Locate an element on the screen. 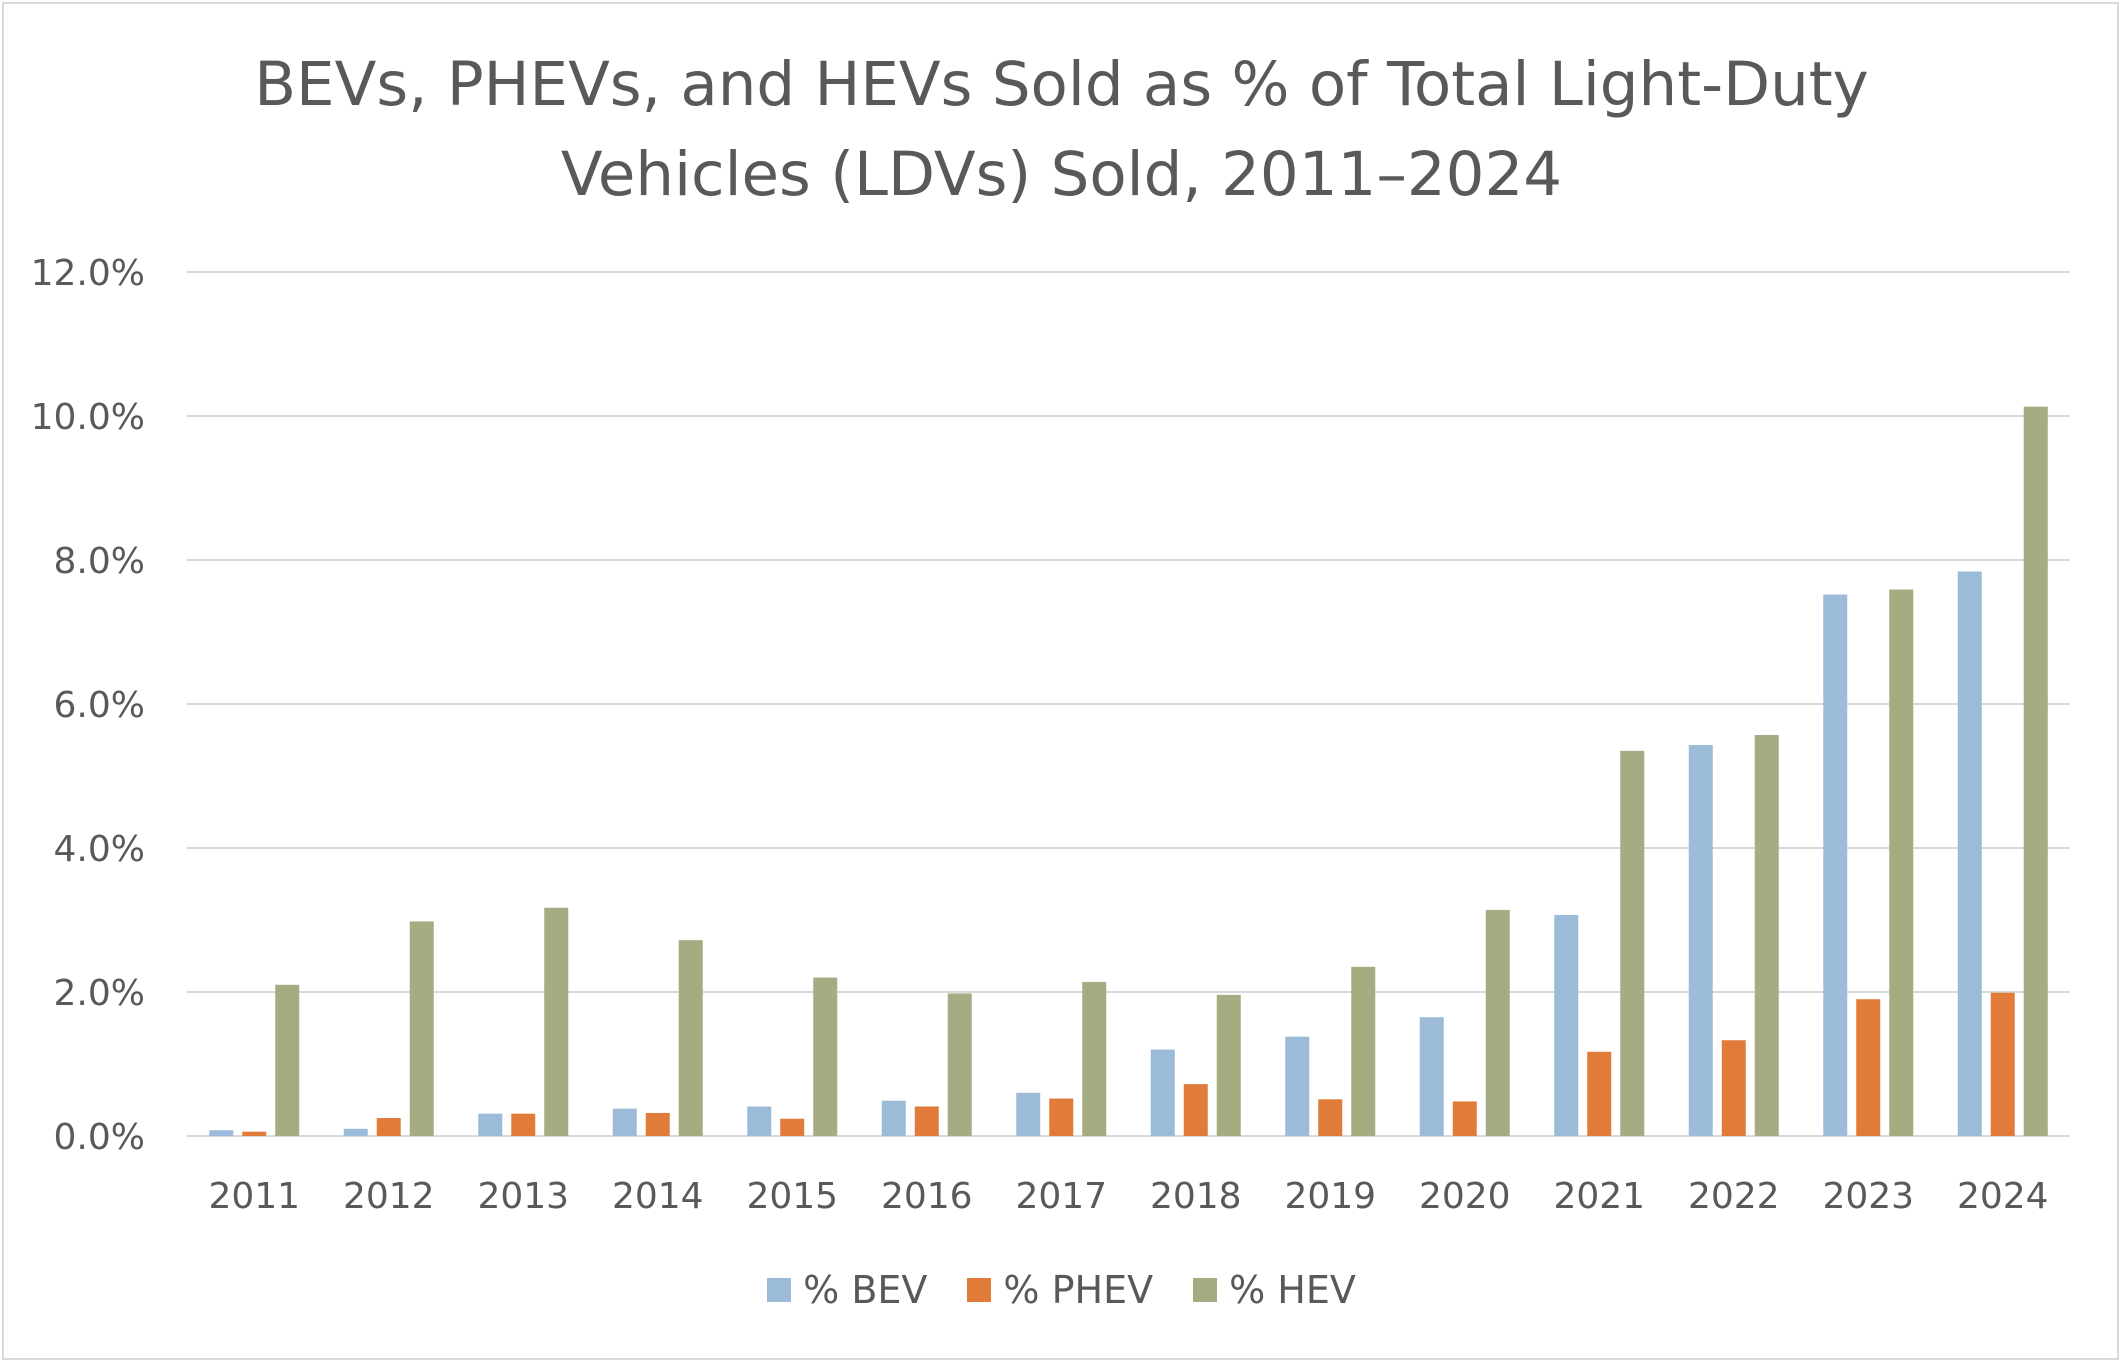 The height and width of the screenshot is (1364, 2123). bar-bev-2020 is located at coordinates (1431, 1076).